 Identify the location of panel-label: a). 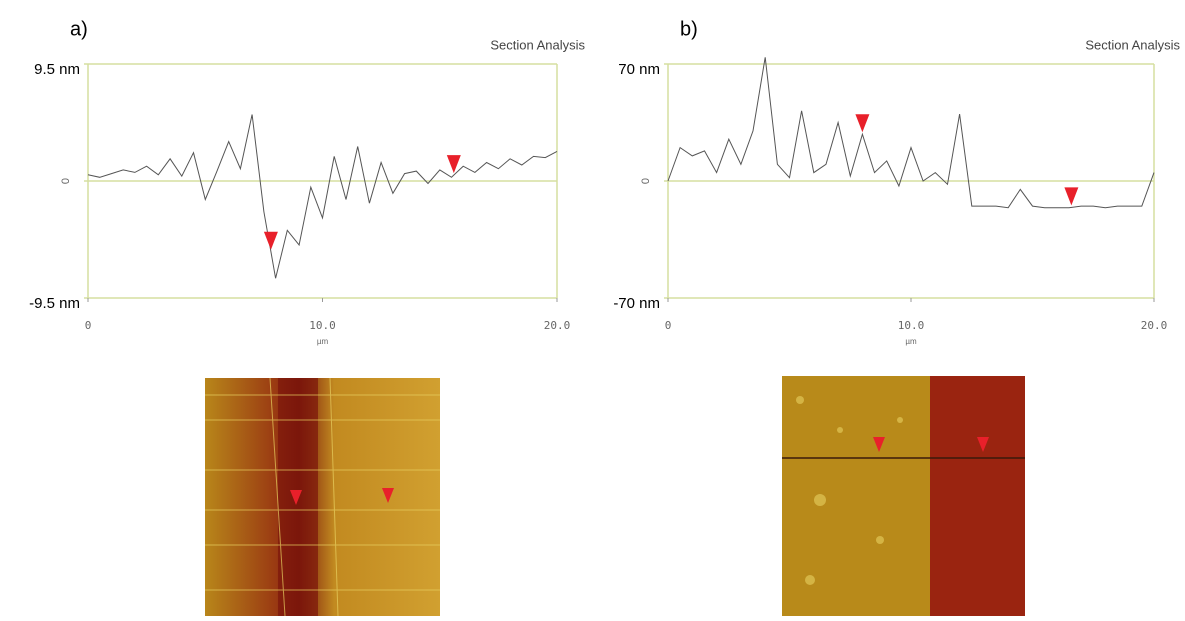
(79, 29).